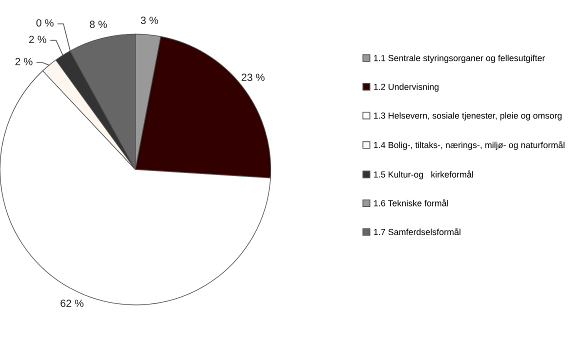 The height and width of the screenshot is (339, 582). I want to click on legend-label: 1.6 Tekniske formål, so click(411, 202).